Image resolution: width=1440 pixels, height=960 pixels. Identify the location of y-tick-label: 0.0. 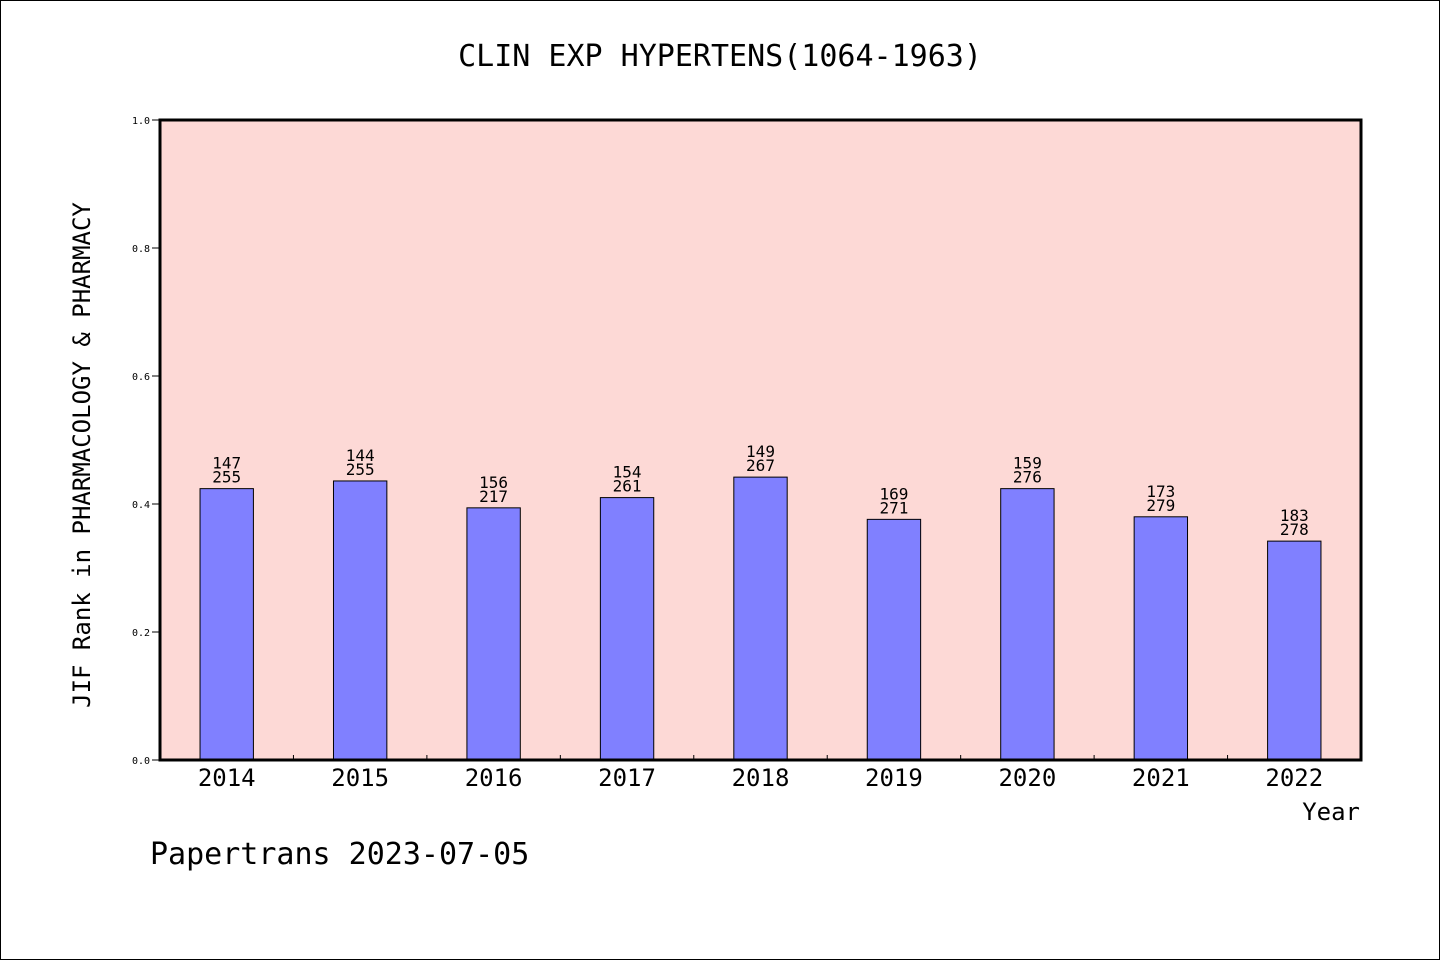
(141, 761).